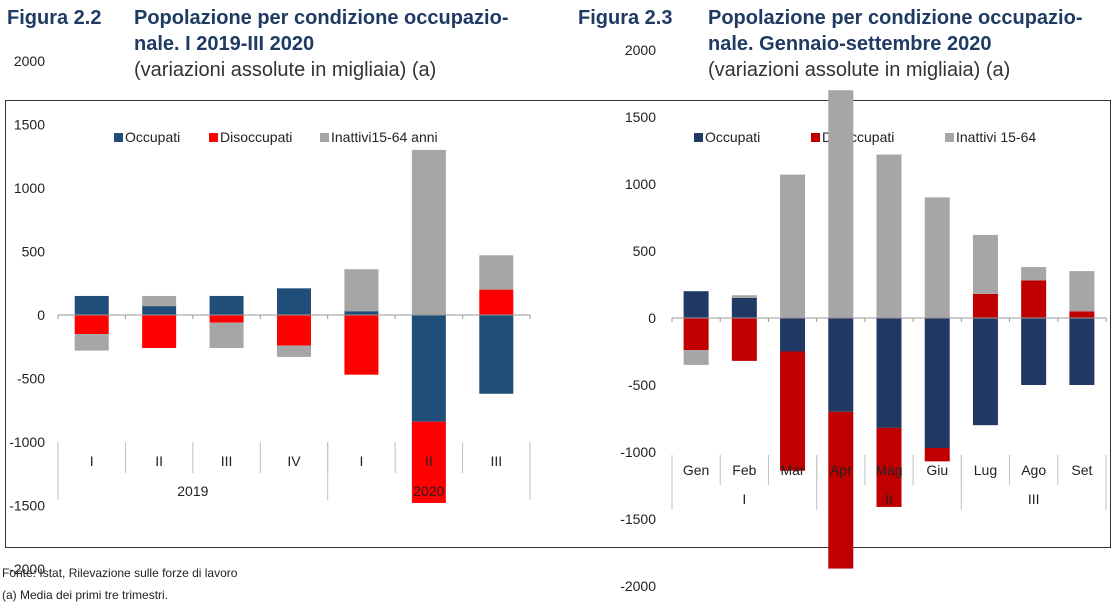  Describe the element at coordinates (985, 470) in the screenshot. I see `x-tick-label: Lug` at that location.